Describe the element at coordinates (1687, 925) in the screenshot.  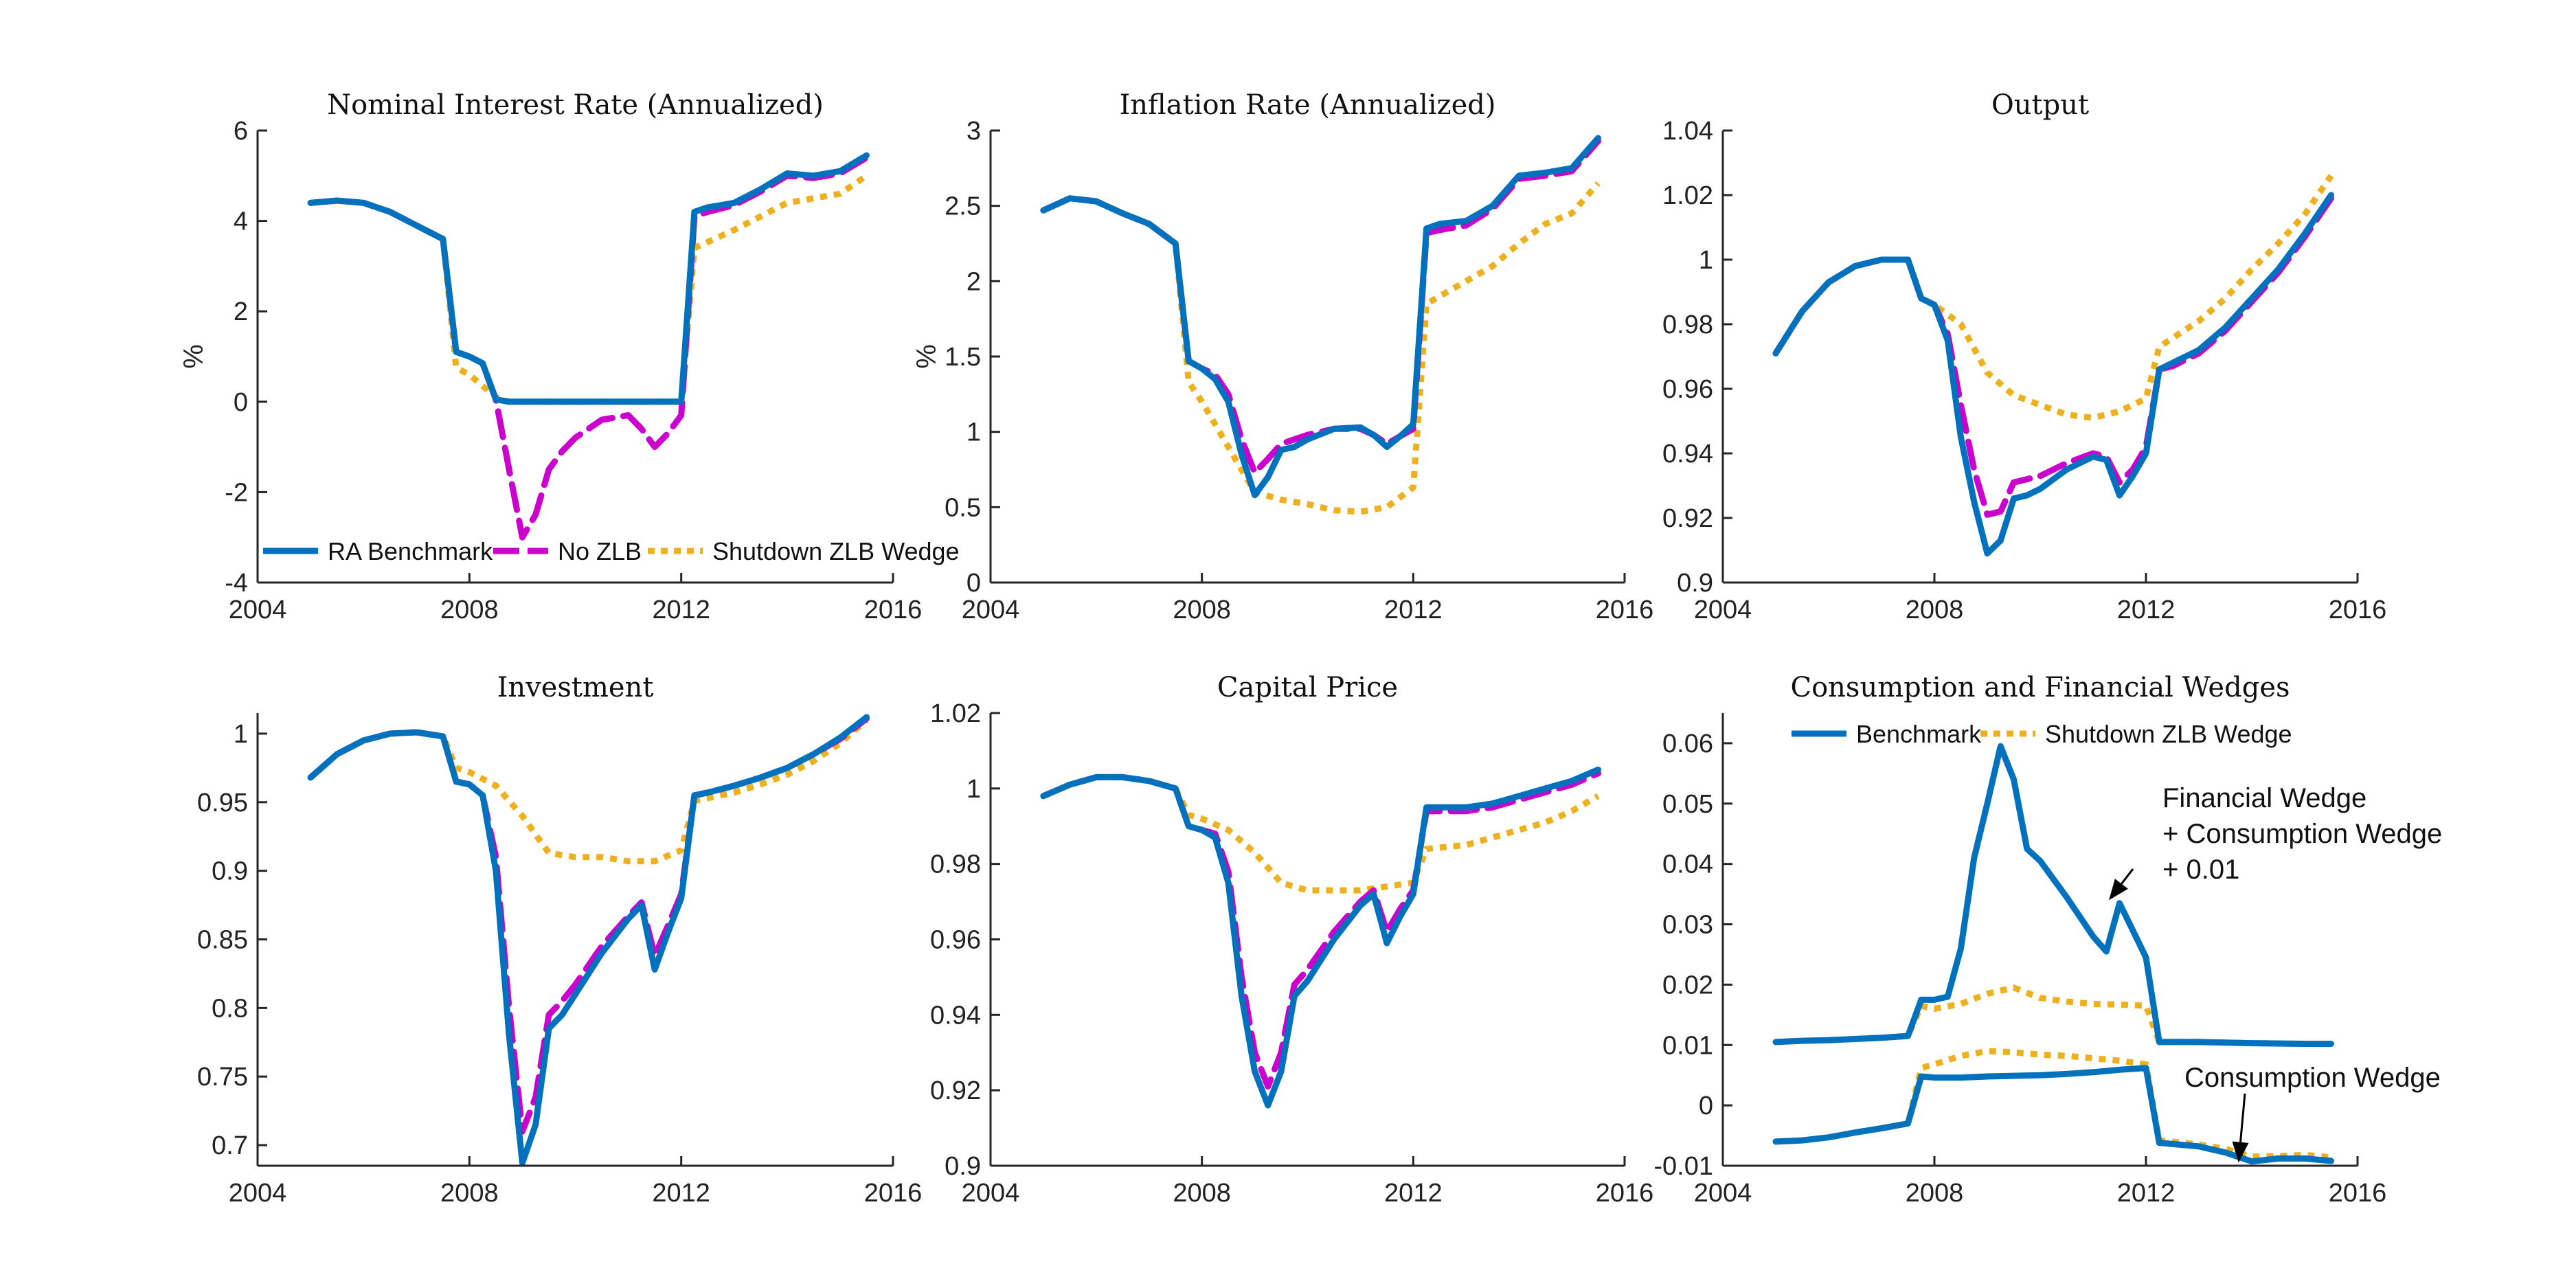
I see `y-tick-label: 0.03` at that location.